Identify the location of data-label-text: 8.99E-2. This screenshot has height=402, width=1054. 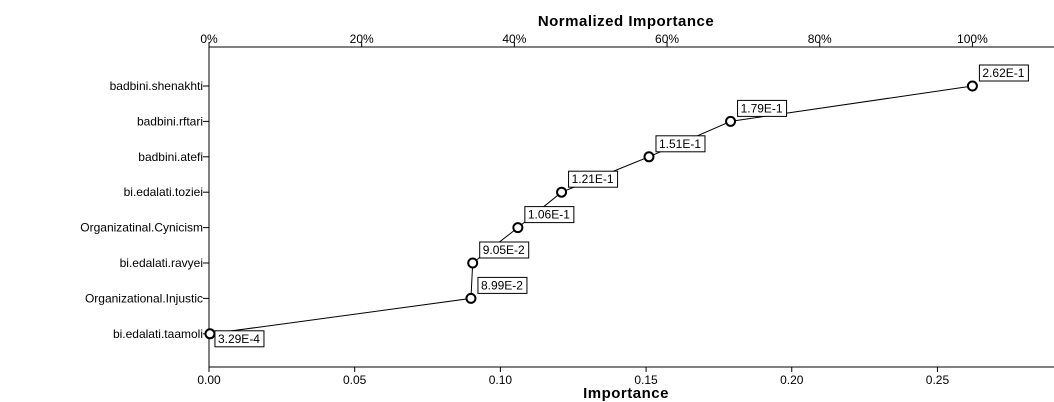
(502, 285).